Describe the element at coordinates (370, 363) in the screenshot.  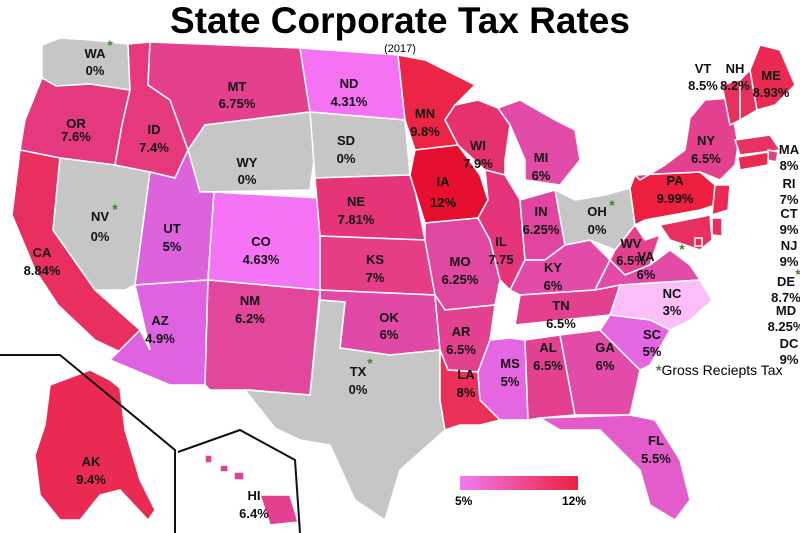
I see `gross-receipts-star-tx: *` at that location.